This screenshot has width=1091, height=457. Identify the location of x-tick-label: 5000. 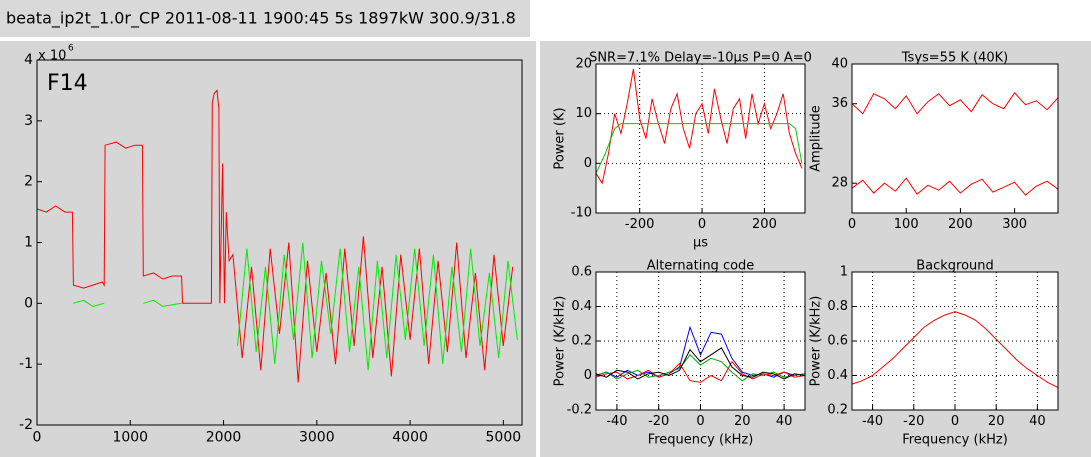
(504, 438).